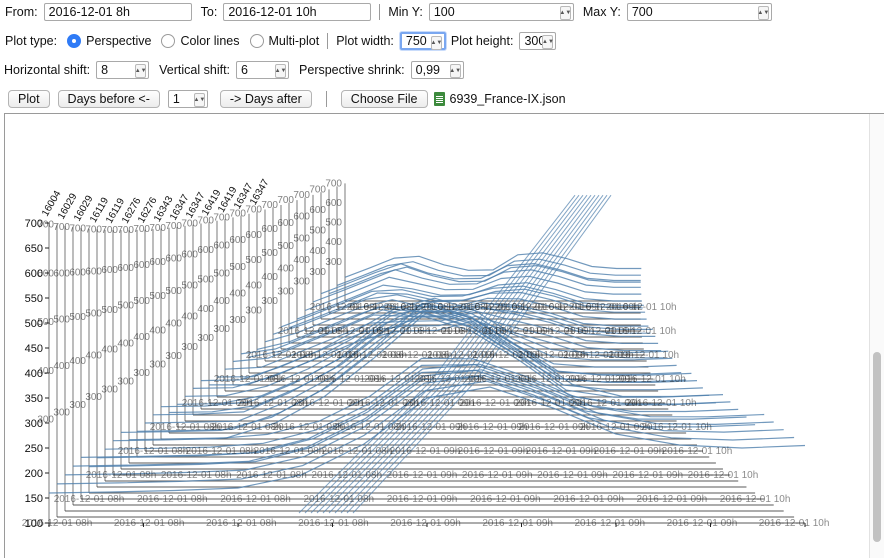 This screenshot has height=558, width=887. Describe the element at coordinates (455, 71) in the screenshot. I see `perspective-shrink-stepper: ▲▼` at that location.